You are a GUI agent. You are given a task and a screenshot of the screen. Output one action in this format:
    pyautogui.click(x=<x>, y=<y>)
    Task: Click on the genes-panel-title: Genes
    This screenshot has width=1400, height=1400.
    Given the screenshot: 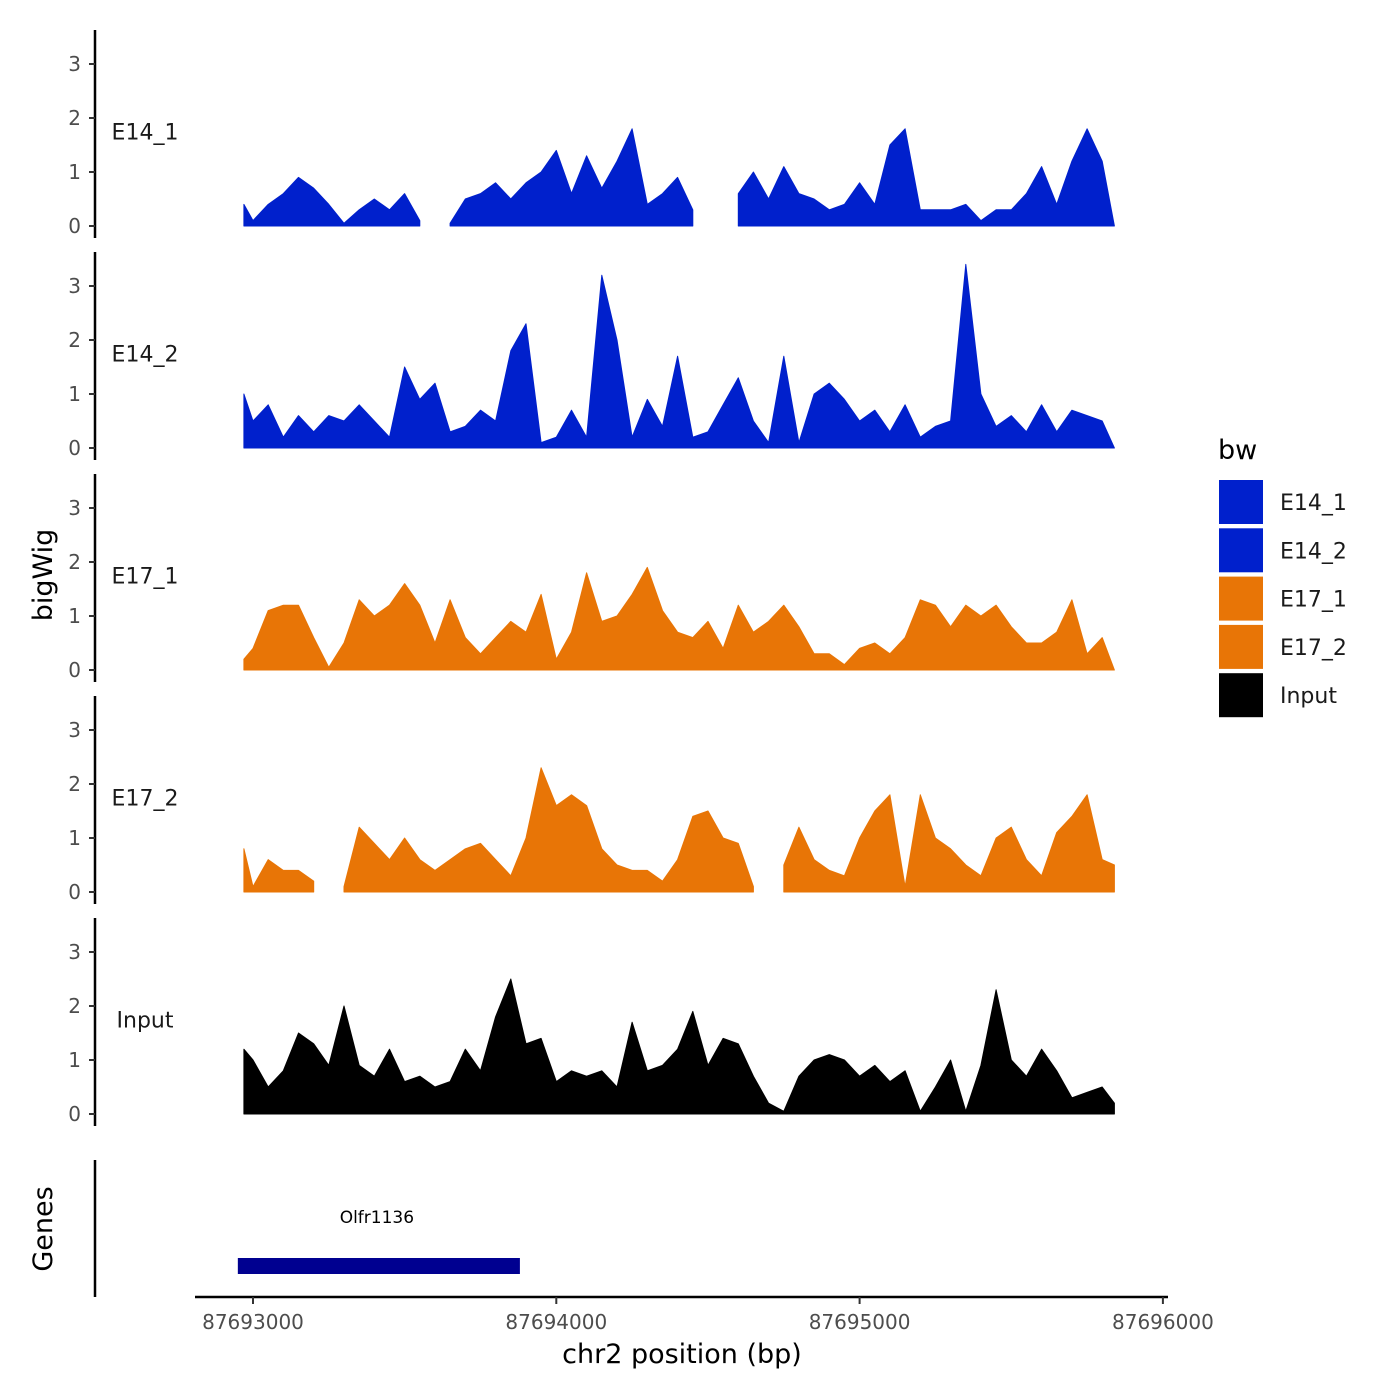 What is the action you would take?
    pyautogui.click(x=43, y=1228)
    